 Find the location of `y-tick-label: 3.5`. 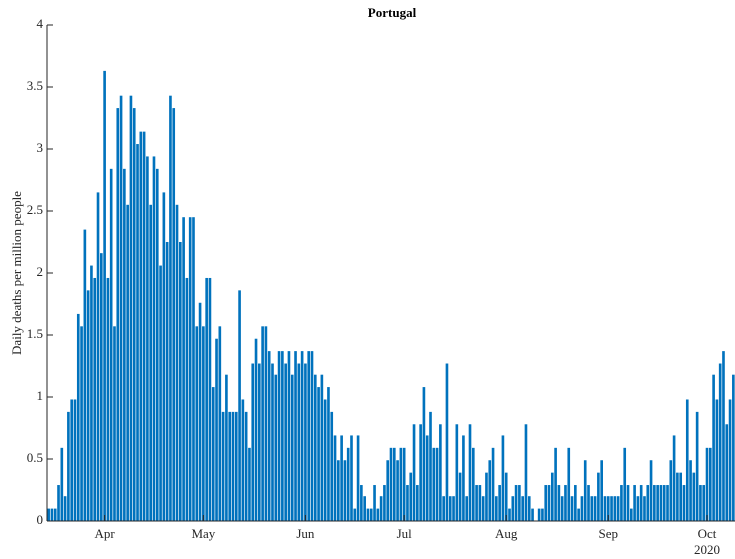

y-tick-label: 3.5 is located at coordinates (35, 85).